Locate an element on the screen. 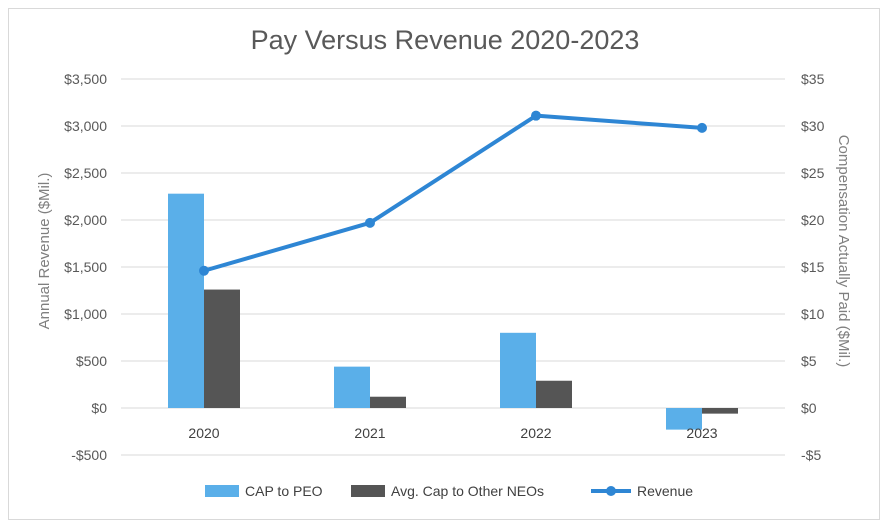 The image size is (888, 528). right-tick-label: -$5 is located at coordinates (811, 455).